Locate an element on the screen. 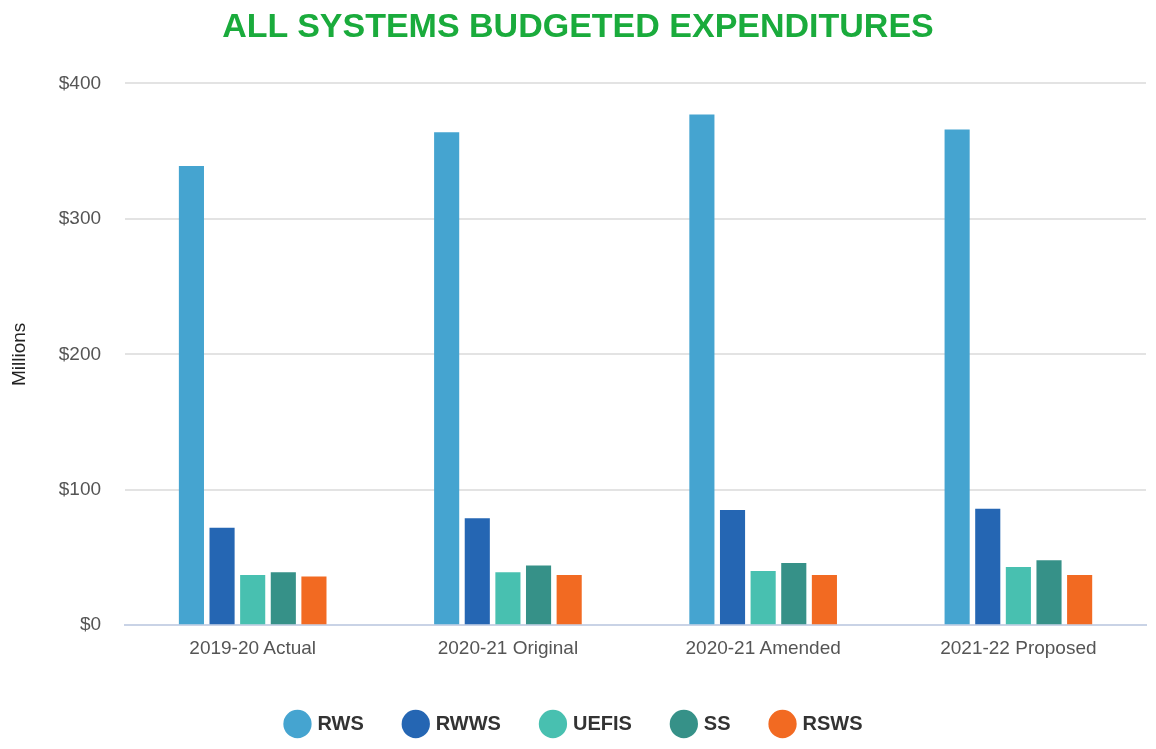 This screenshot has width=1156, height=749. y-tick-label: $400 is located at coordinates (80, 82).